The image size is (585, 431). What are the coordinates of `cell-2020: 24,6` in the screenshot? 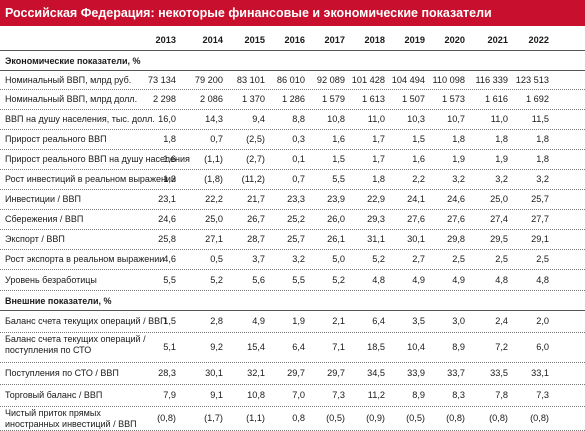 It's located at (456, 199).